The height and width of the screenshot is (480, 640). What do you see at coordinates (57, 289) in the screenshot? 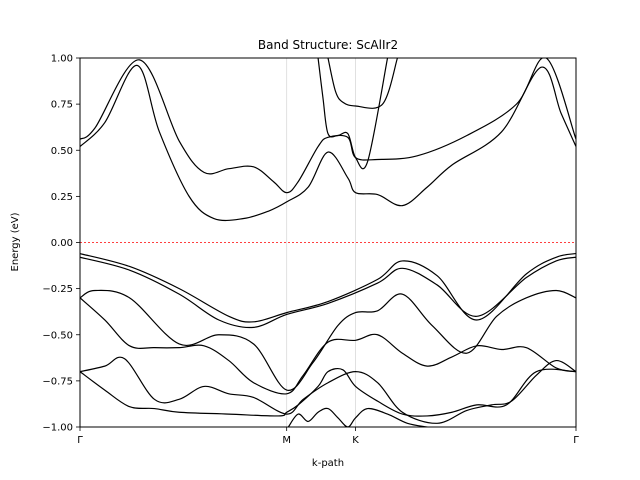
I see `y-tick-label: −0.25` at bounding box center [57, 289].